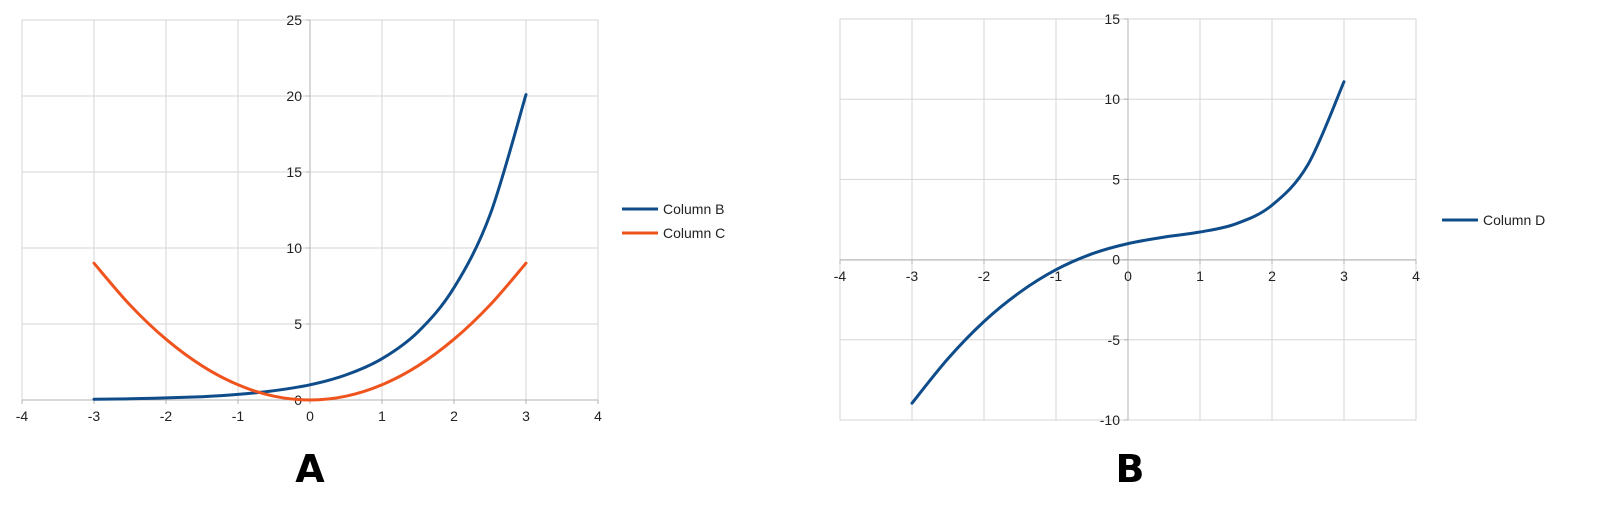  I want to click on series-line-column-c, so click(310, 331).